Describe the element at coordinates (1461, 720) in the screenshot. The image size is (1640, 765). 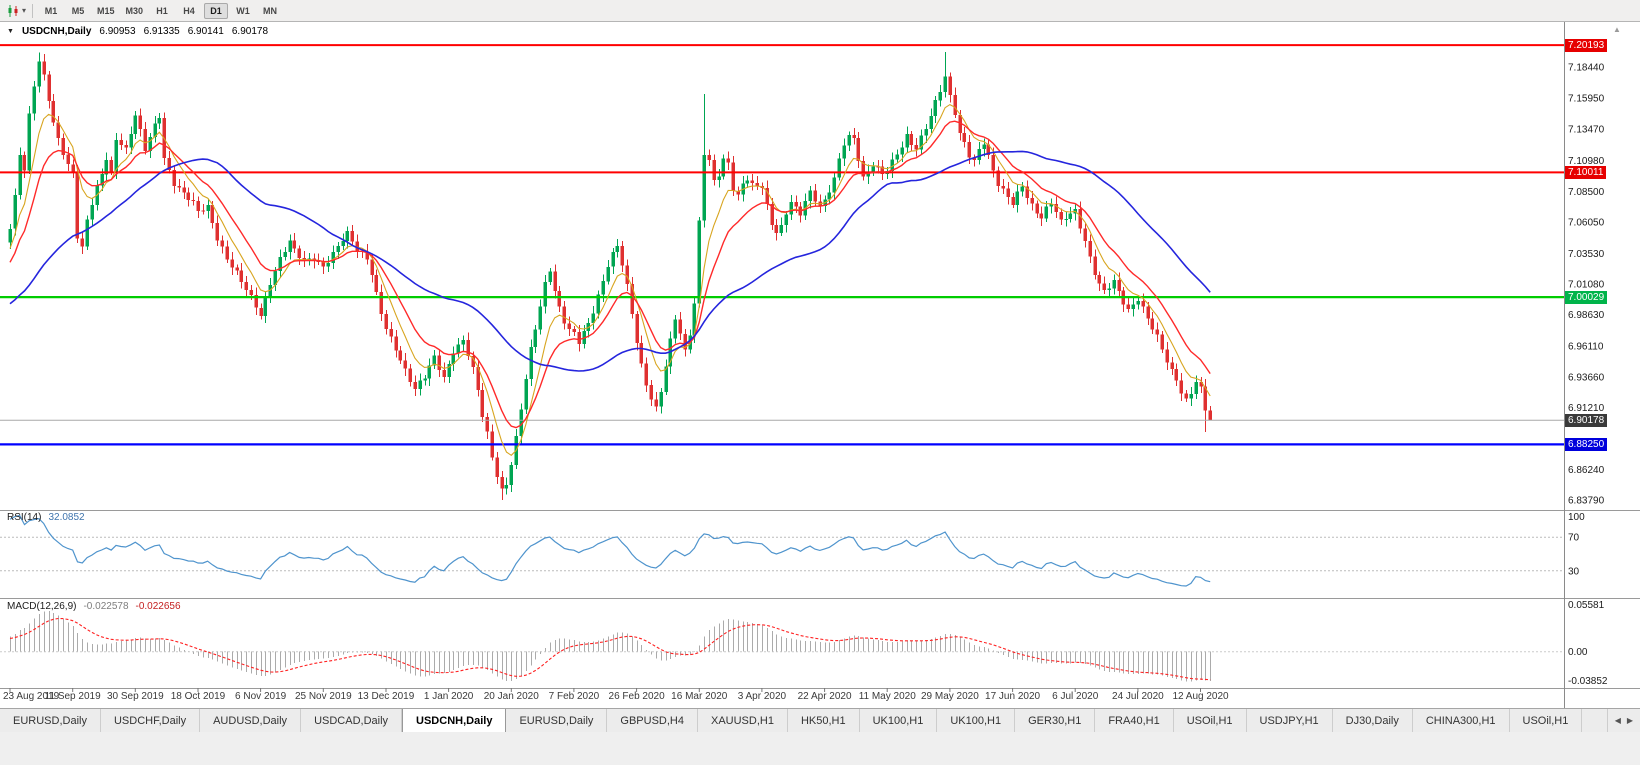
I see `chart-tab-china300-h1: CHINA300,H1` at that location.